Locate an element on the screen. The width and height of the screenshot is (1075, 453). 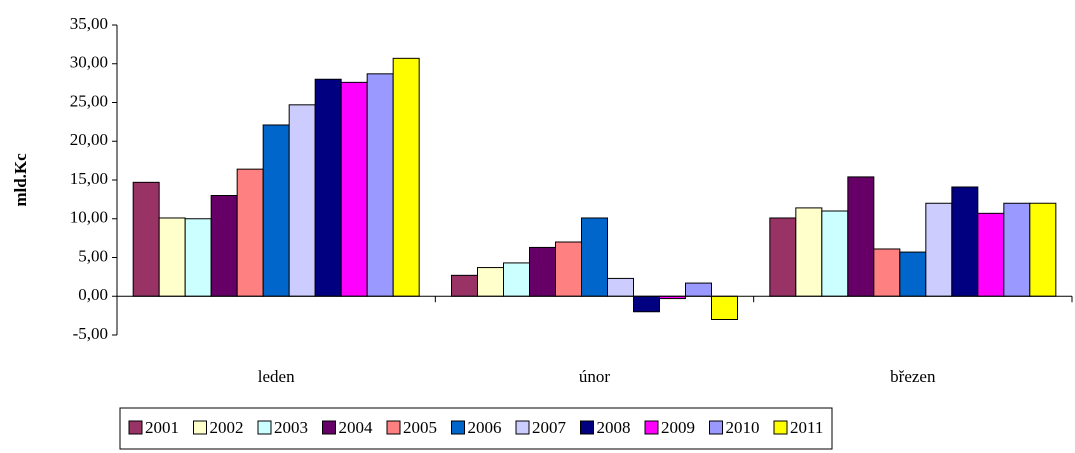
y-tick-label: 10,00 is located at coordinates (89, 217).